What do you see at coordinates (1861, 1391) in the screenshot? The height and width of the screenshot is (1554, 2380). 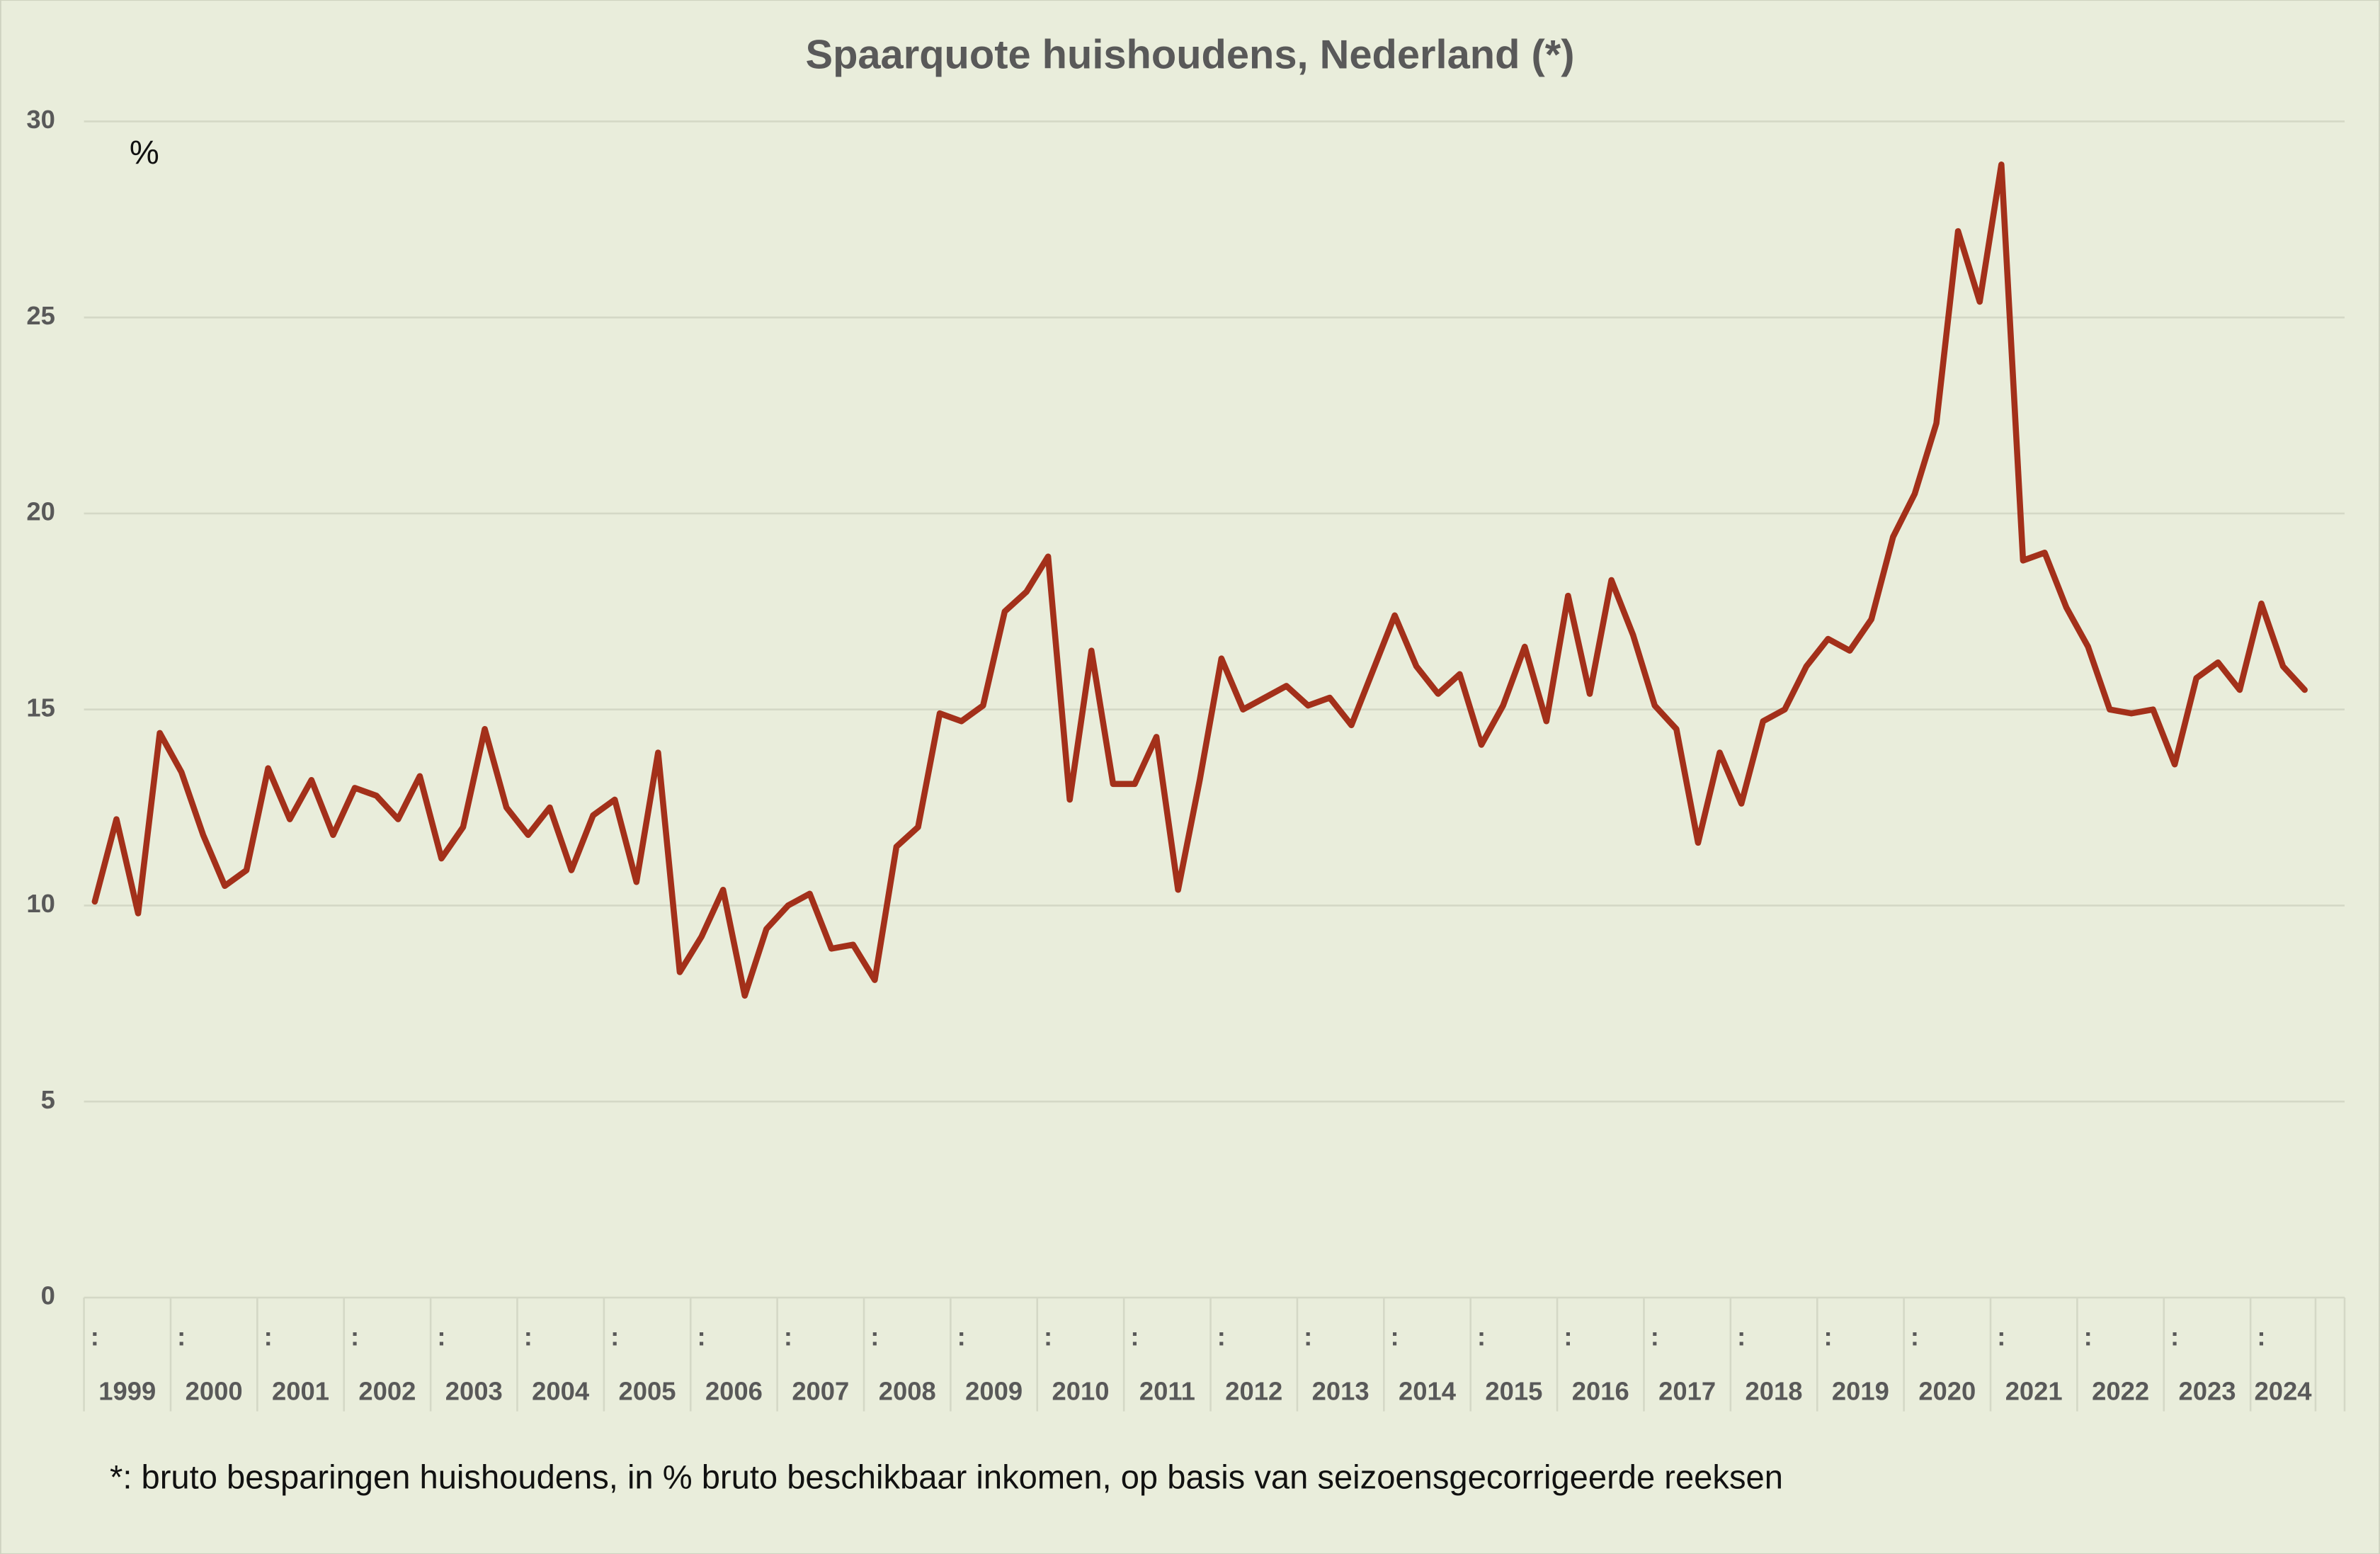 I see `x-group-label: 2019` at bounding box center [1861, 1391].